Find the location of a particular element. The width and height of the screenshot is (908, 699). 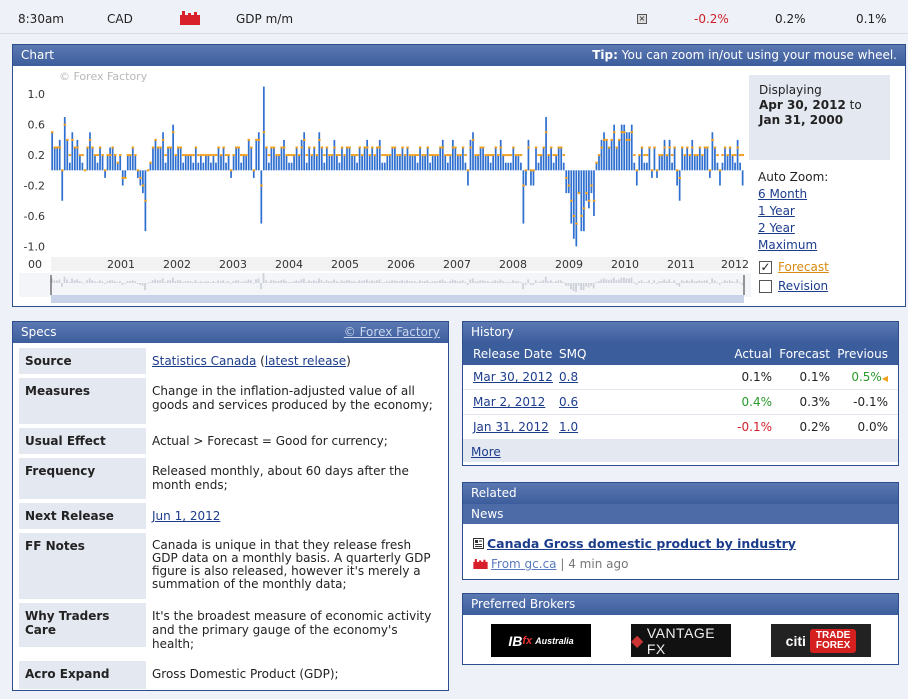

range-end: Jan 31, 2000 is located at coordinates (801, 120).